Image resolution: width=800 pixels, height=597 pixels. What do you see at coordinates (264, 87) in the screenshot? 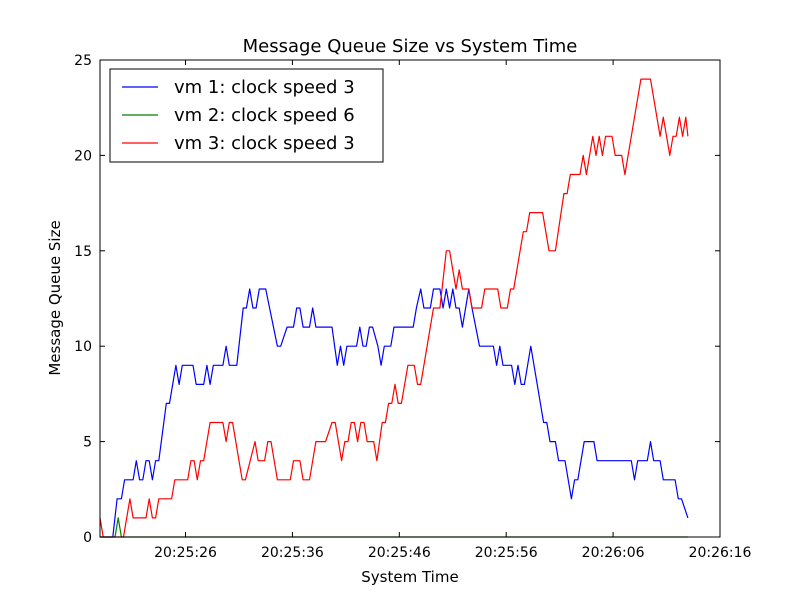
I see `legend-entry-1: vm 1: clock speed 3` at bounding box center [264, 87].